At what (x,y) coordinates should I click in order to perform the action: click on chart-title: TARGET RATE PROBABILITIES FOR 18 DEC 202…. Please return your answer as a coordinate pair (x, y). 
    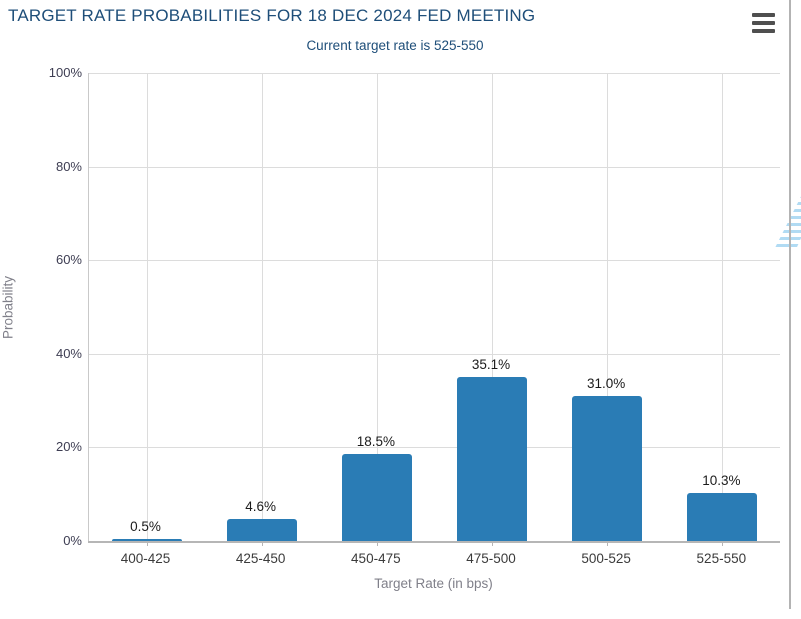
    Looking at the image, I should click on (272, 15).